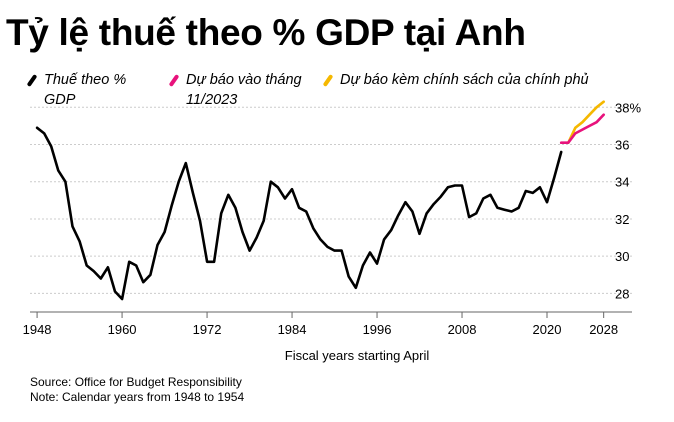 This screenshot has height=422, width=674. What do you see at coordinates (122, 329) in the screenshot?
I see `x-tick-label: 1960` at bounding box center [122, 329].